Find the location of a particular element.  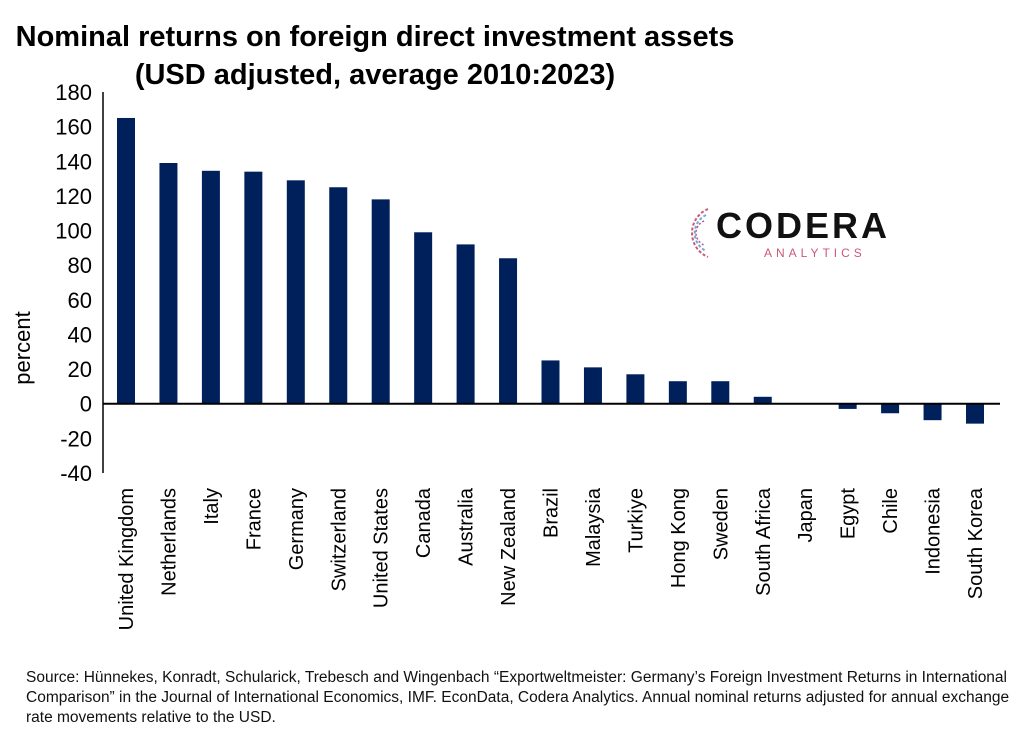

y-tick-label: -40 is located at coordinates (76, 473).